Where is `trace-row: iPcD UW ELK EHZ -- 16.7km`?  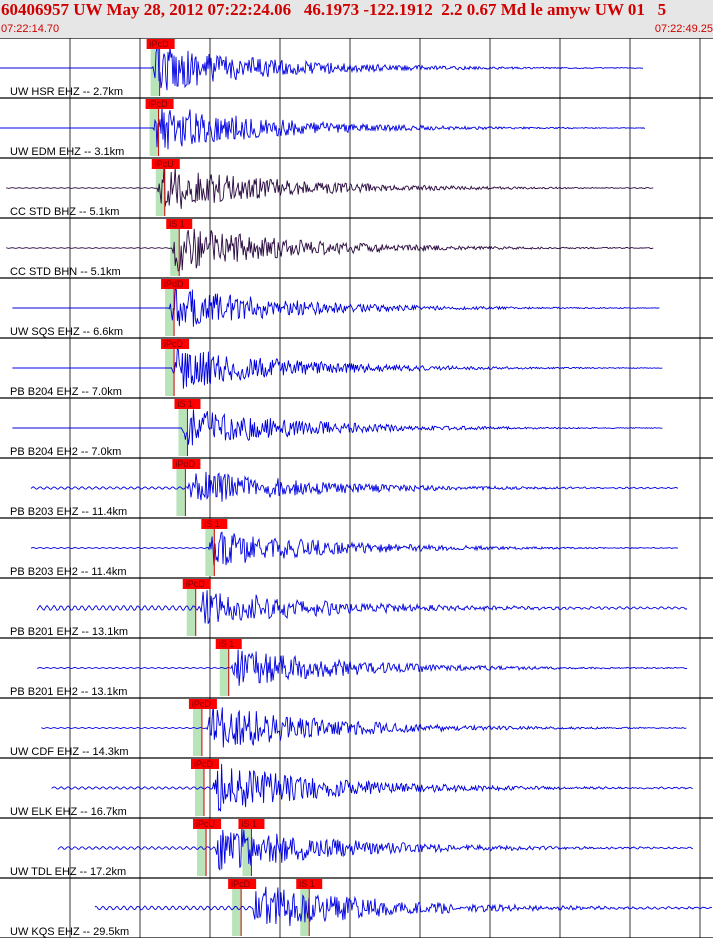 trace-row: iPcD UW ELK EHZ -- 16.7km is located at coordinates (351, 788).